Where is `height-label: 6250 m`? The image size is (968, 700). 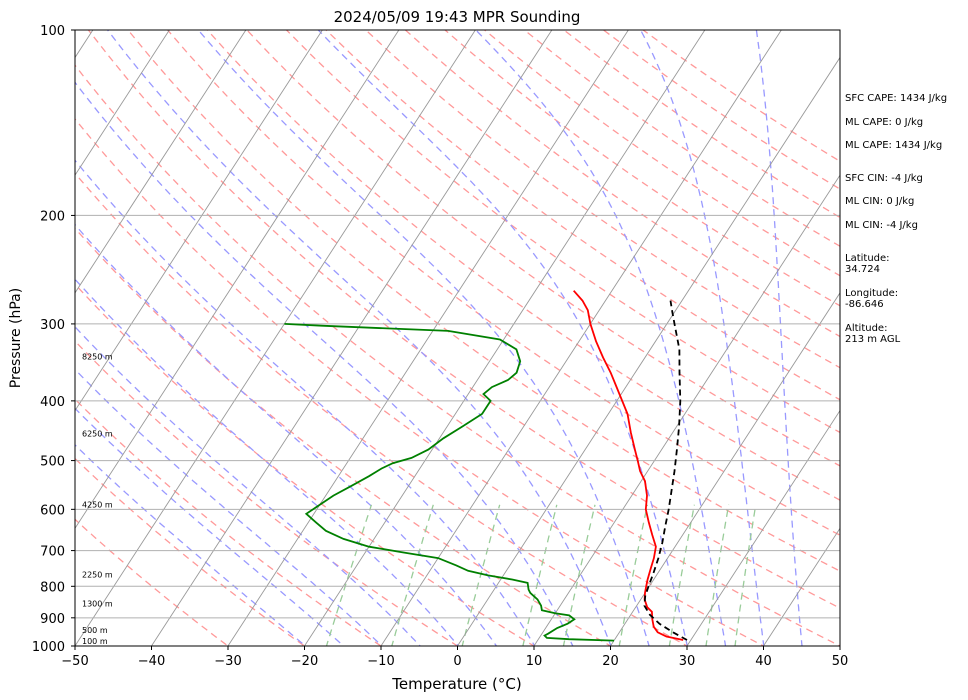
height-label: 6250 m is located at coordinates (97, 433).